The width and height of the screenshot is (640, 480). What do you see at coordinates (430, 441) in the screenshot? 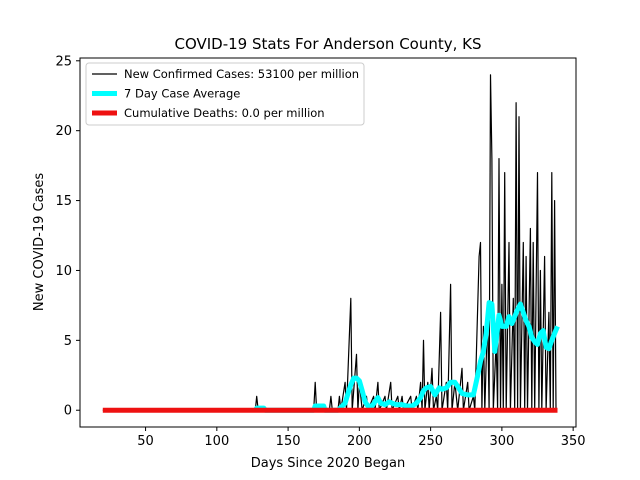
I see `x-tick-label: 250` at bounding box center [430, 441].